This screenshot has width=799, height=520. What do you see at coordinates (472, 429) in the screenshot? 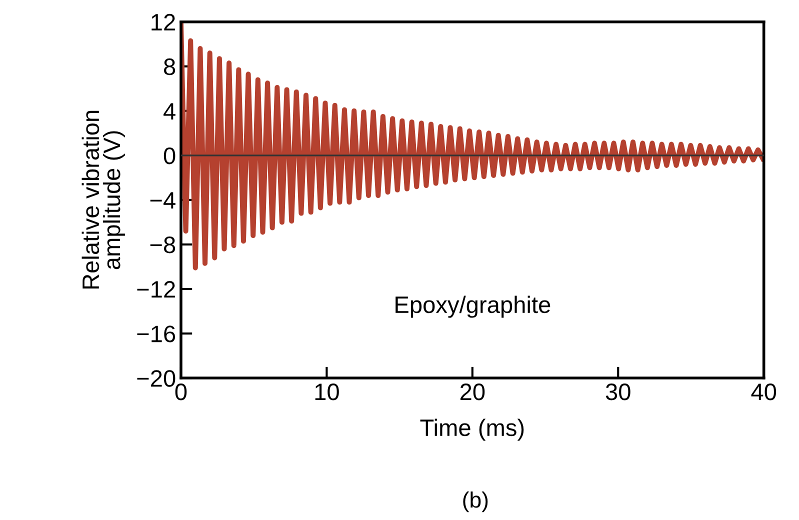
I see `x-axis-title: Time (ms)` at bounding box center [472, 429].